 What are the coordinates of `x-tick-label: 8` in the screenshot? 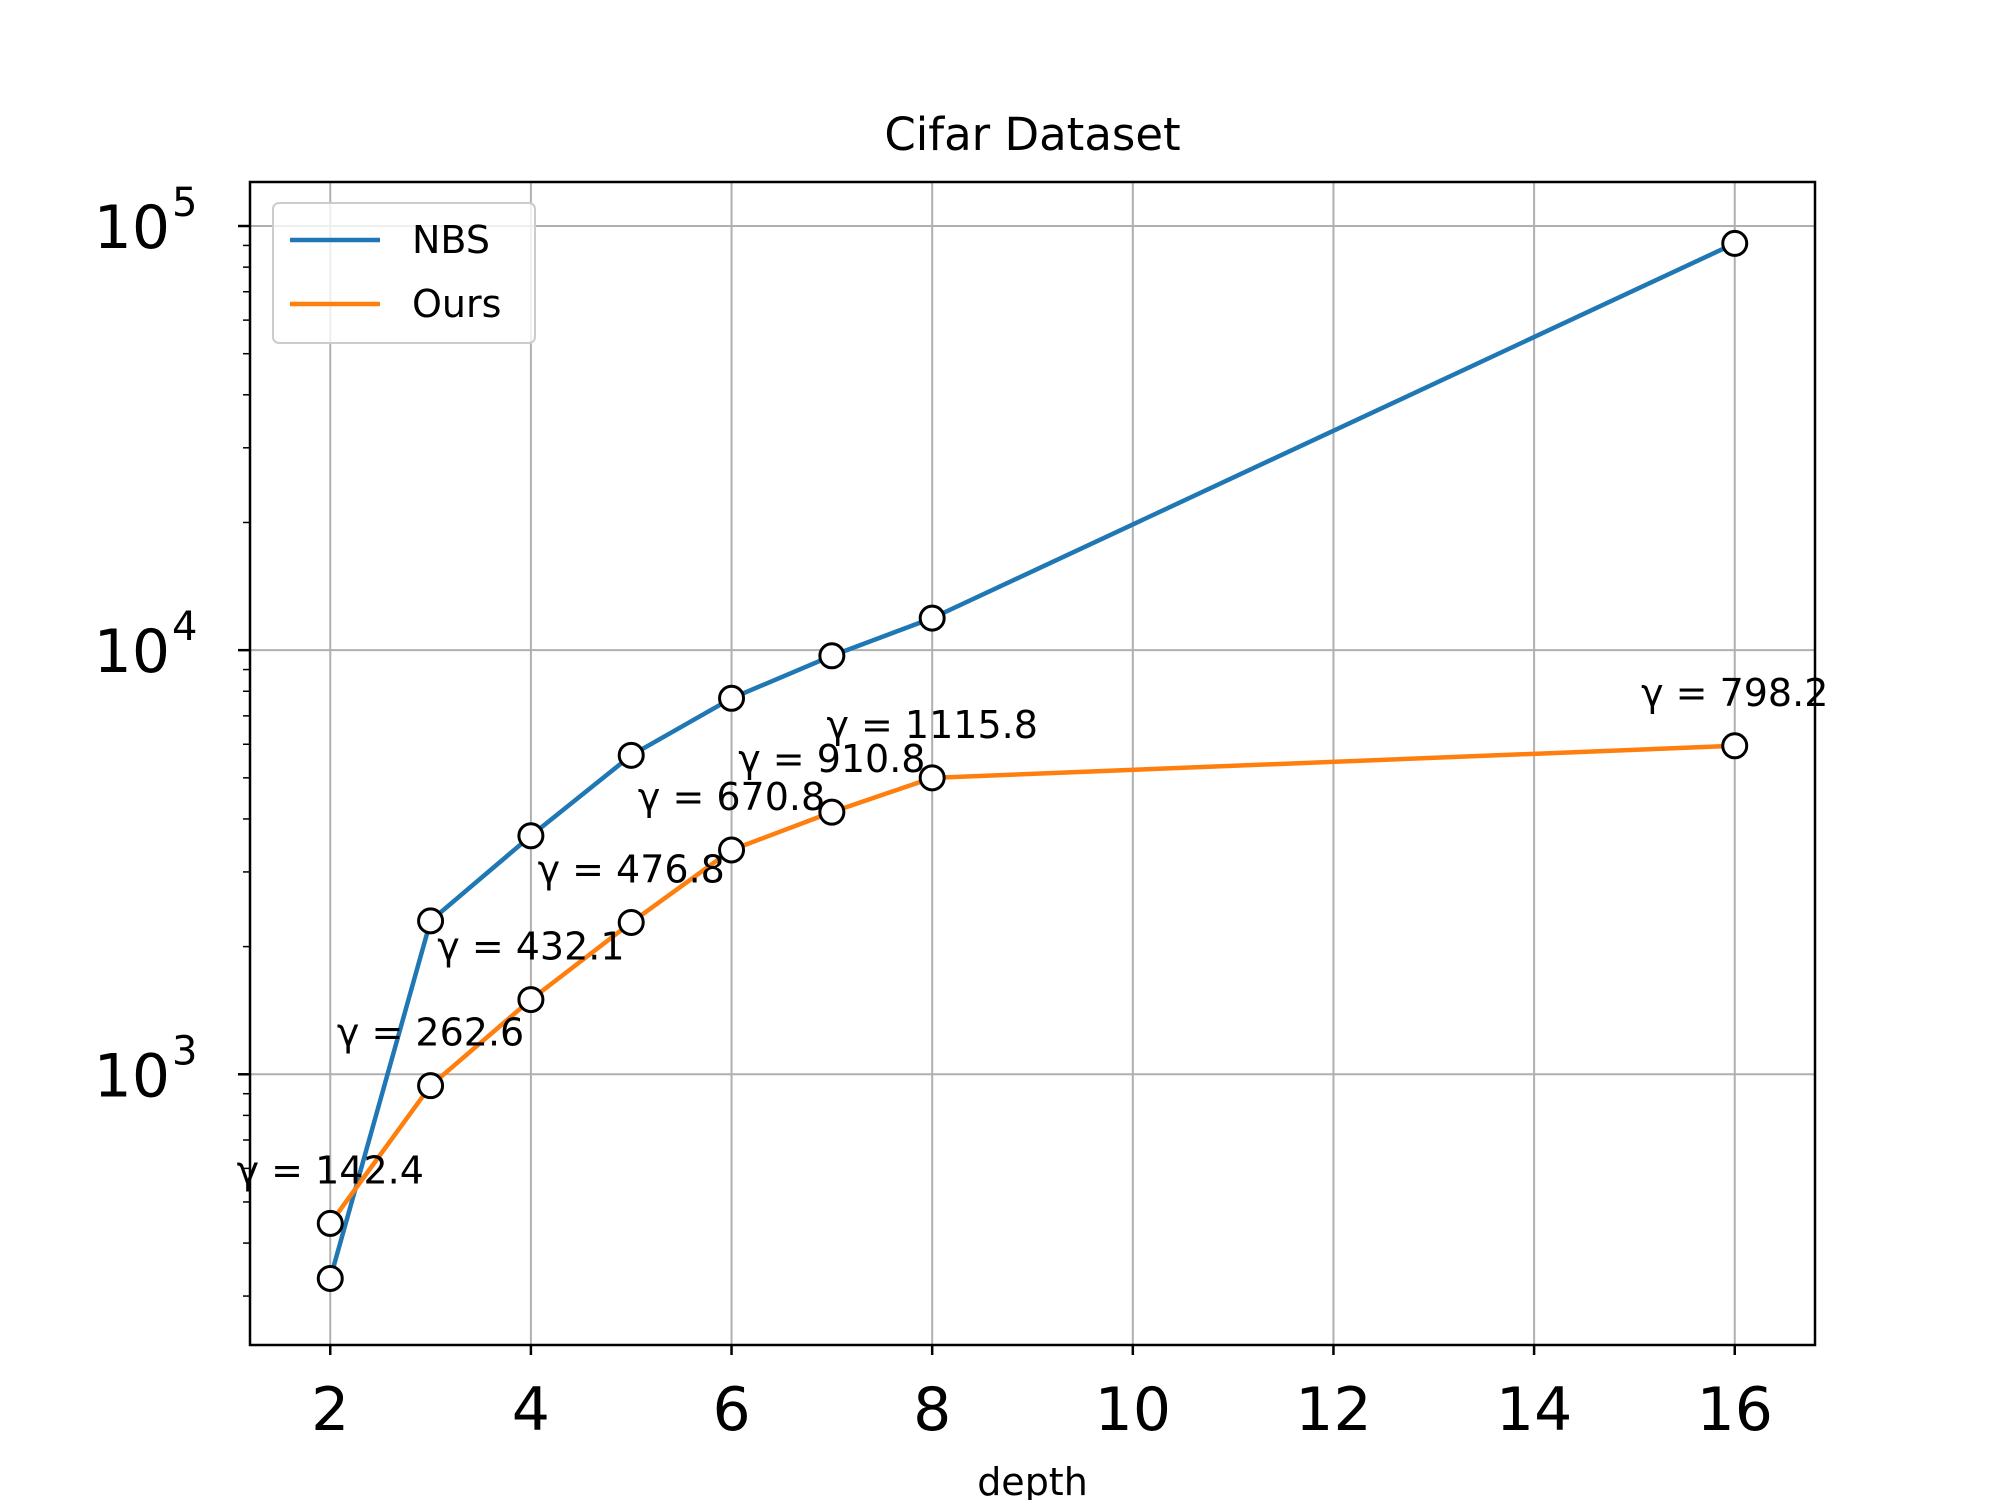 It's located at (932, 1410).